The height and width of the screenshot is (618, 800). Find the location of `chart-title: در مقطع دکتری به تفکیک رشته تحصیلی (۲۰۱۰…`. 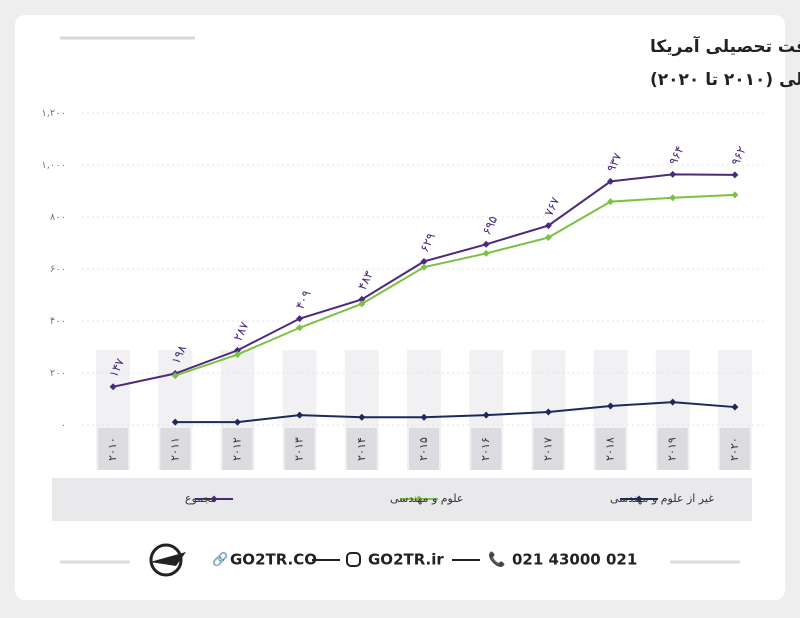

chart-title: در مقطع دکتری به تفکیک رشته تحصیلی (۲۰۱۰… is located at coordinates (725, 80).